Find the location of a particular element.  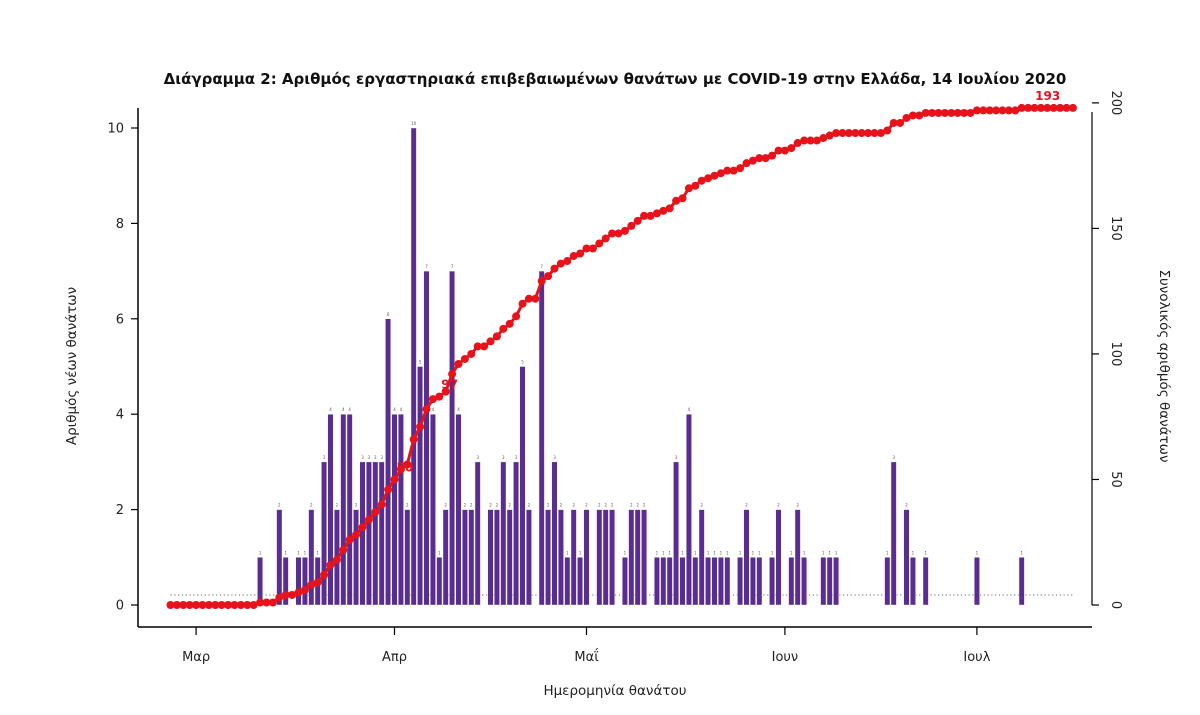

y-axis-left-label: Αριθμός νέων θανάτων is located at coordinates (72, 366).